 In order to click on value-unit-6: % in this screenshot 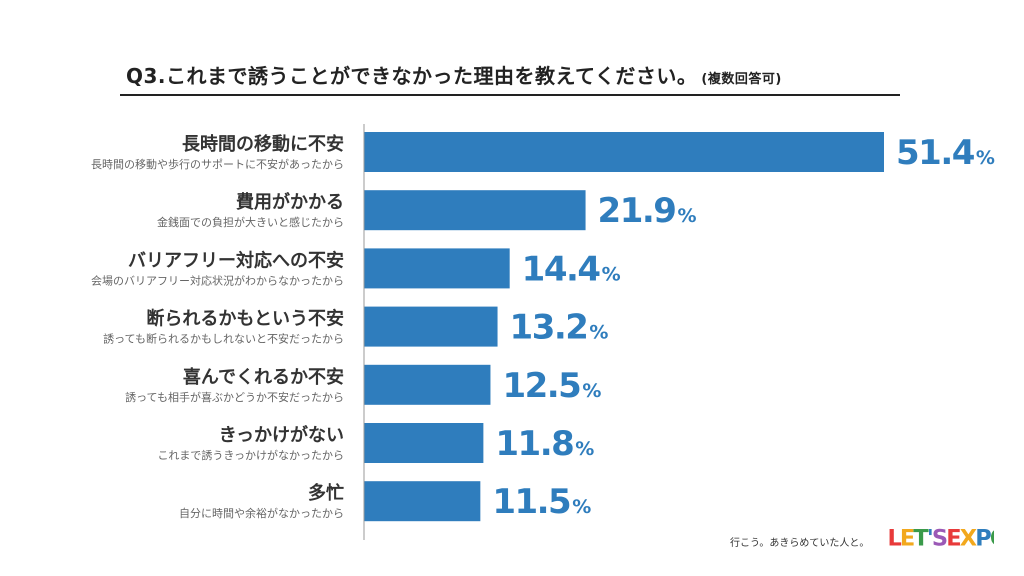, I will do `click(584, 449)`.